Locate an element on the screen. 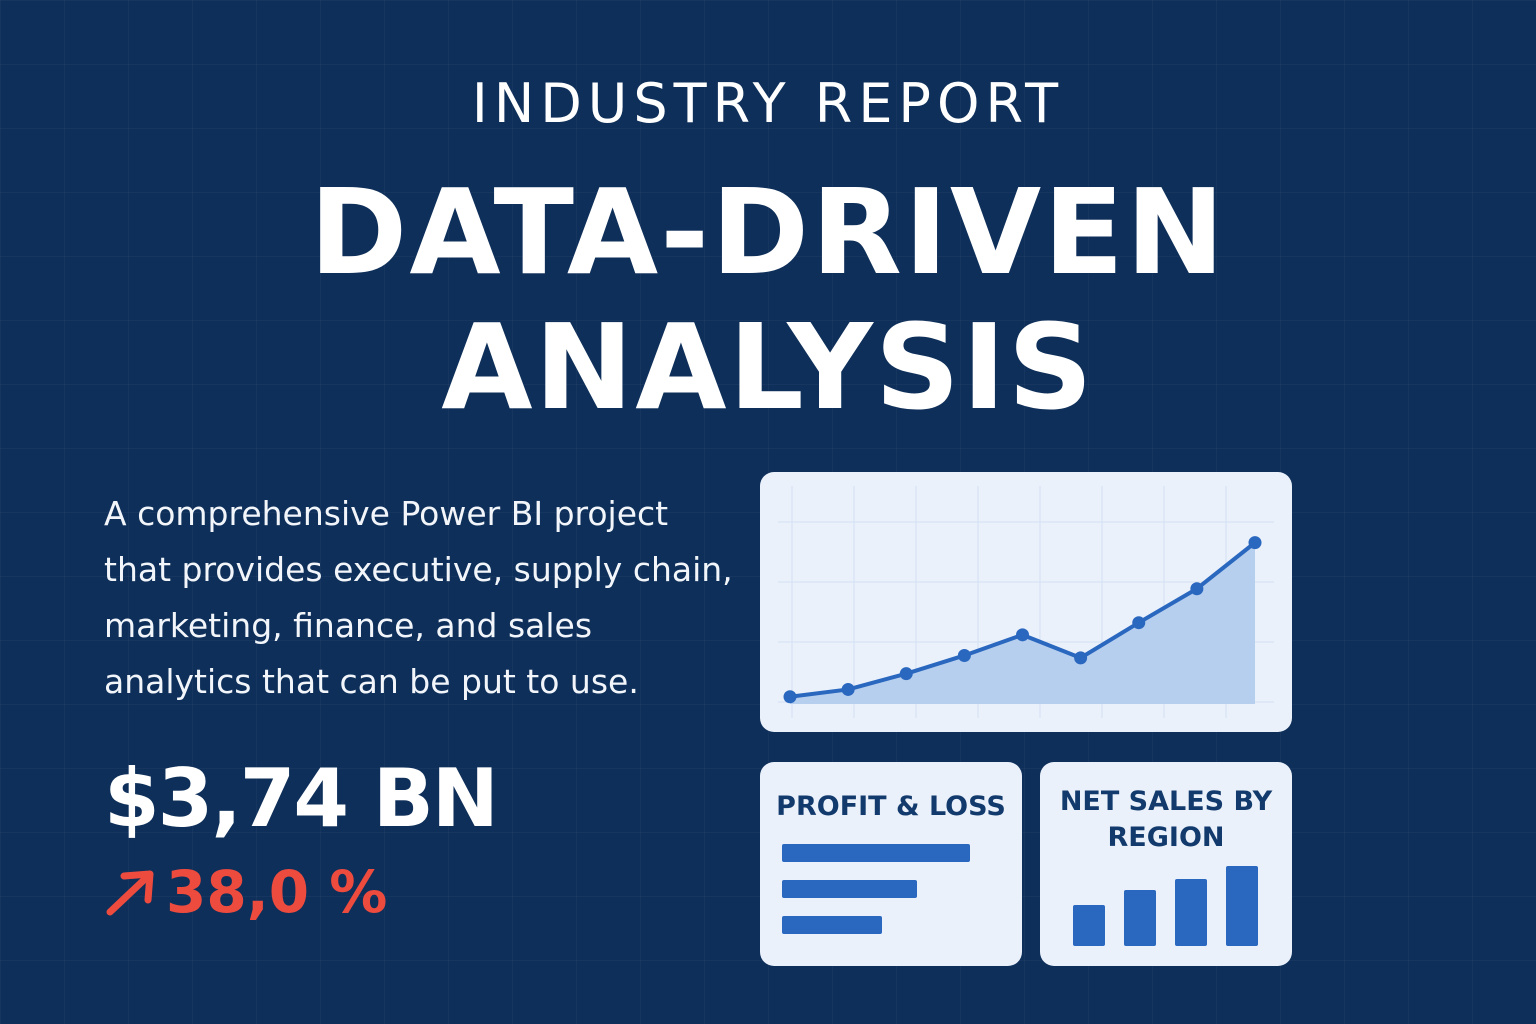 The height and width of the screenshot is (1024, 1536). net-sales-region-card: NET SALES BY REGION is located at coordinates (1166, 864).